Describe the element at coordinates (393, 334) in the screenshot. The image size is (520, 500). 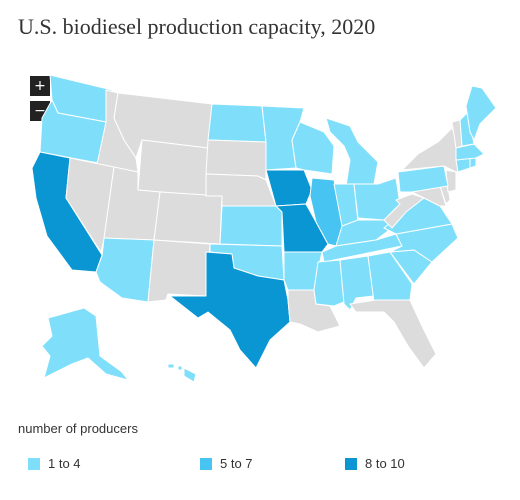
I see `state-fl` at that location.